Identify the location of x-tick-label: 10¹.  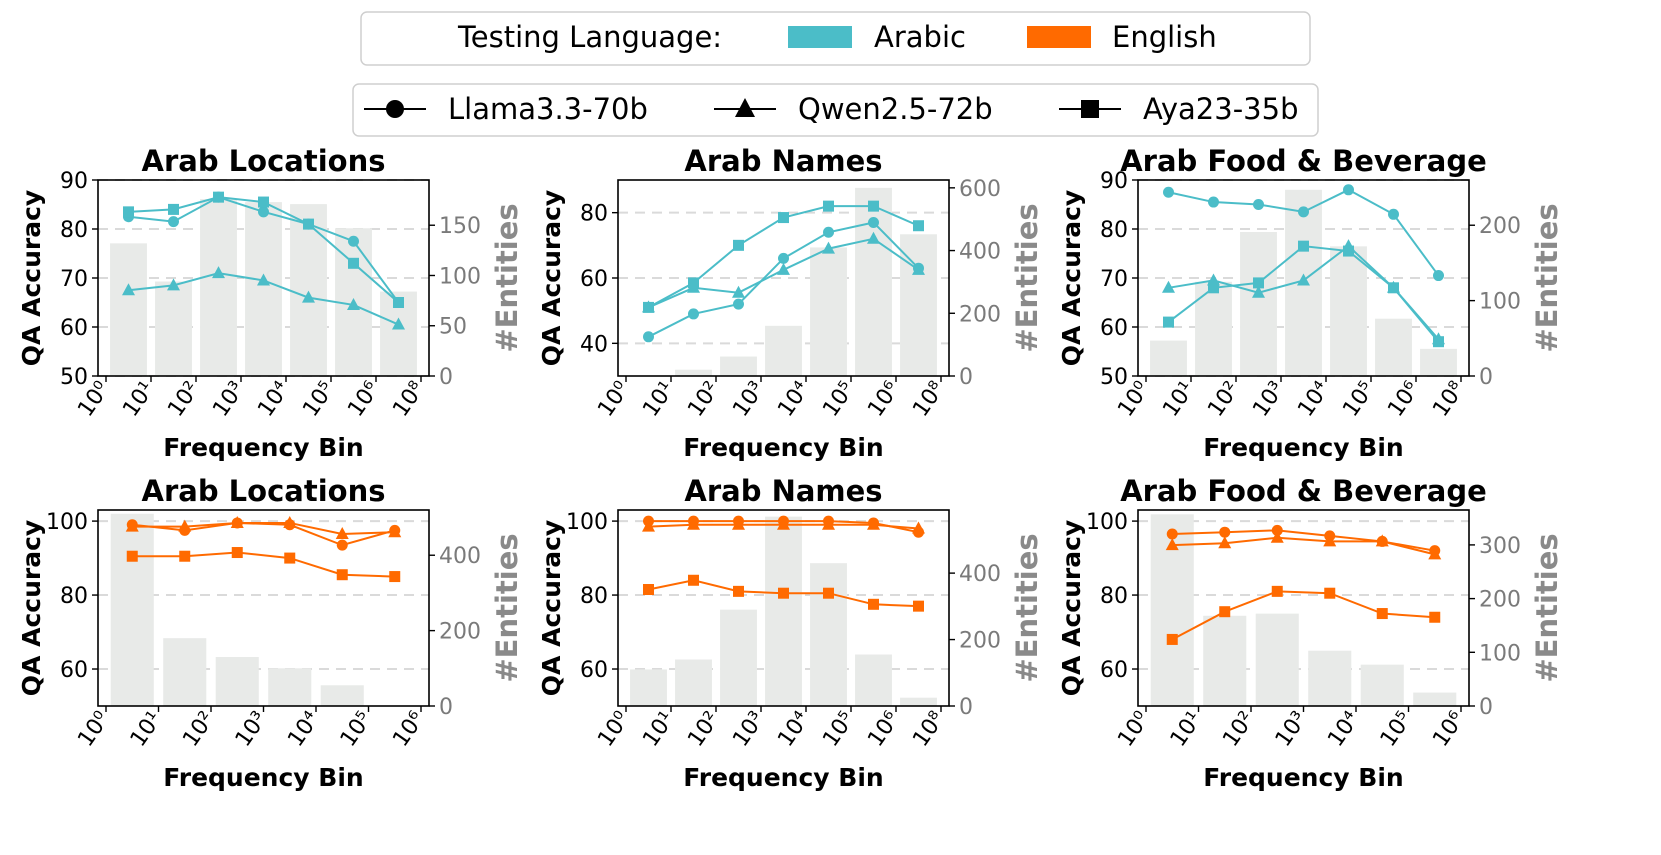
(147, 729).